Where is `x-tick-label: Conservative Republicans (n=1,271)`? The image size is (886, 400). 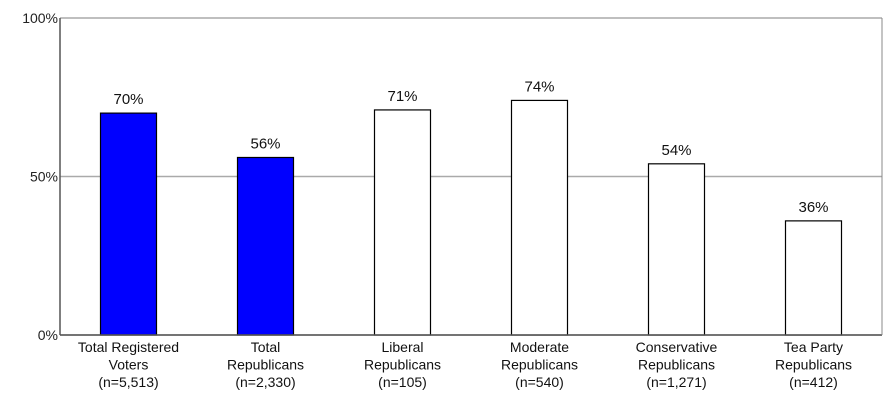 x-tick-label: Conservative Republicans (n=1,271) is located at coordinates (677, 364).